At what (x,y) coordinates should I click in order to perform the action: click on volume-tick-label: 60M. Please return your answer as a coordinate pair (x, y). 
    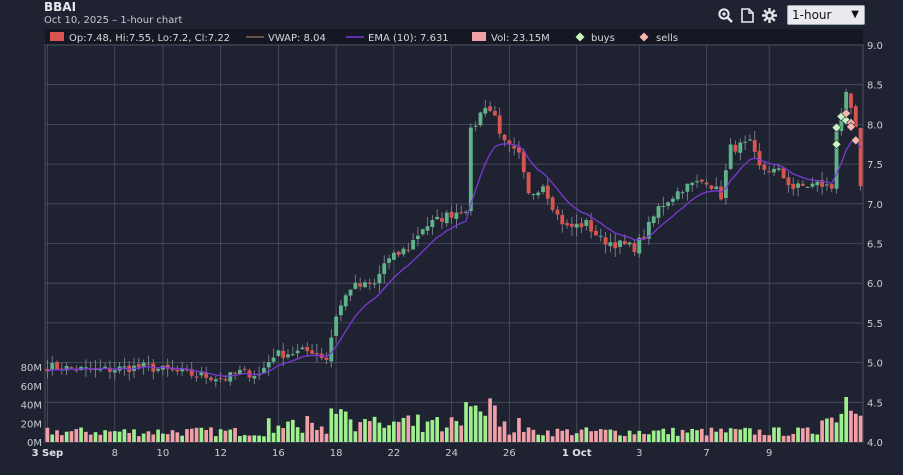
    Looking at the image, I should click on (31, 387).